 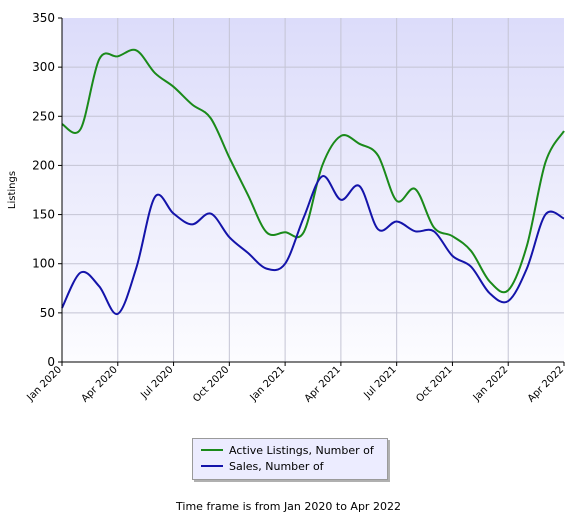 I want to click on x-tick-label: Apr 2022, so click(x=546, y=384).